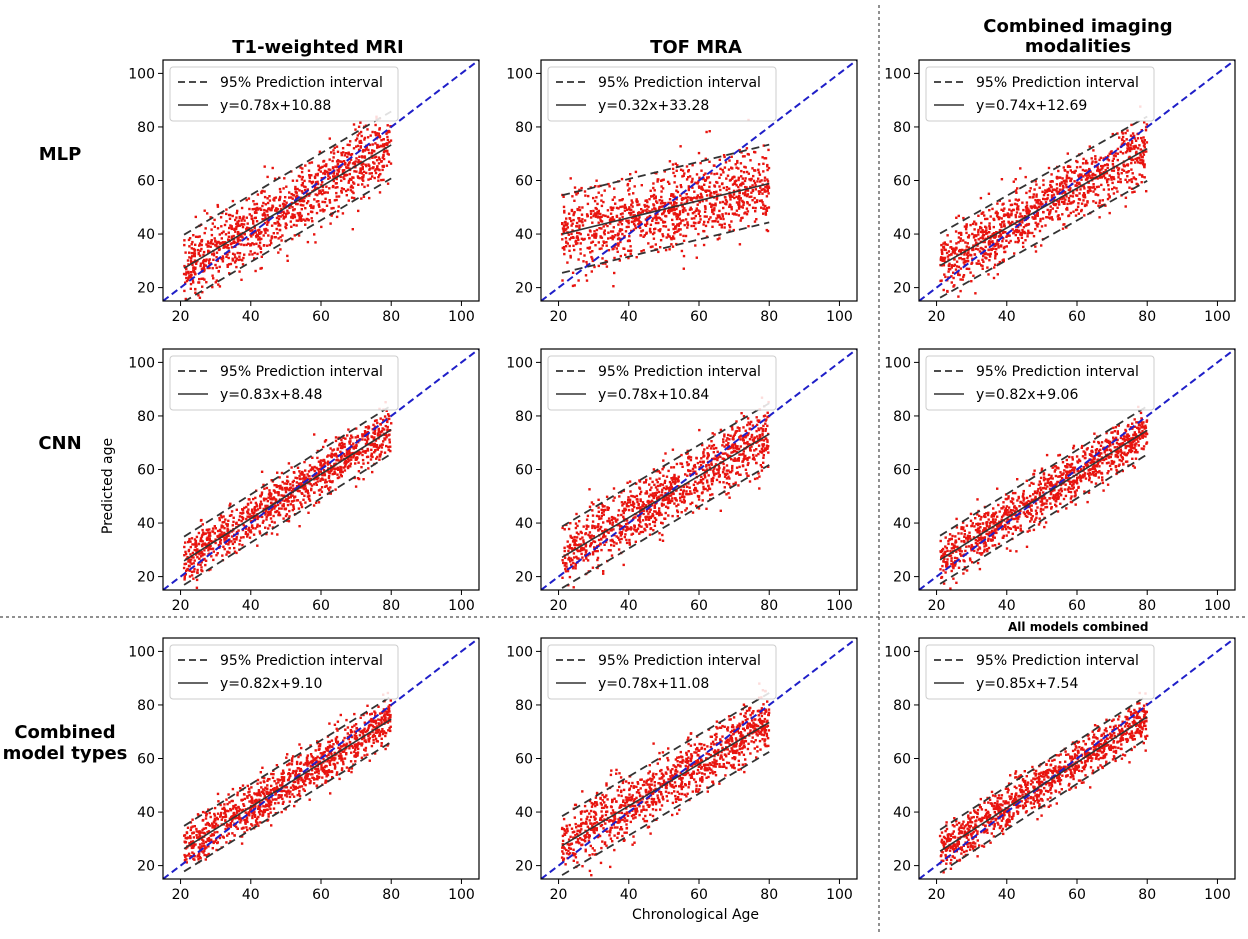 Image resolution: width=1248 pixels, height=939 pixels. I want to click on x-tick-label: 40, so click(251, 317).